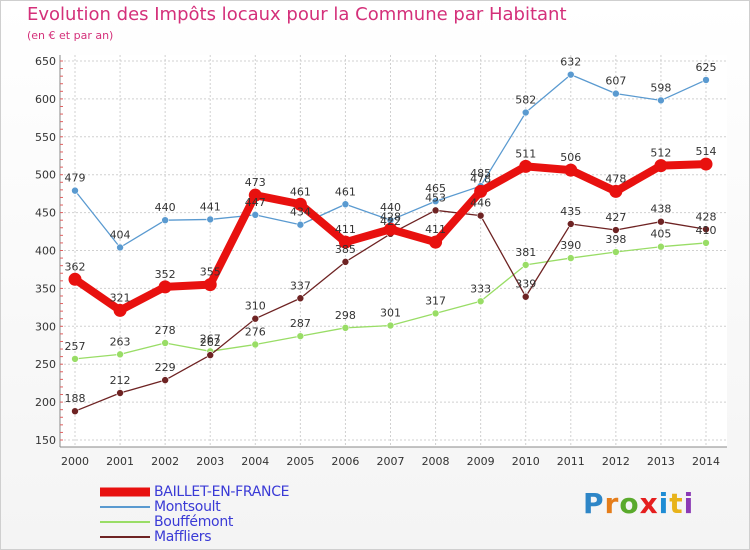 This screenshot has width=750, height=550. What do you see at coordinates (706, 151) in the screenshot?
I see `data-label: 514` at bounding box center [706, 151].